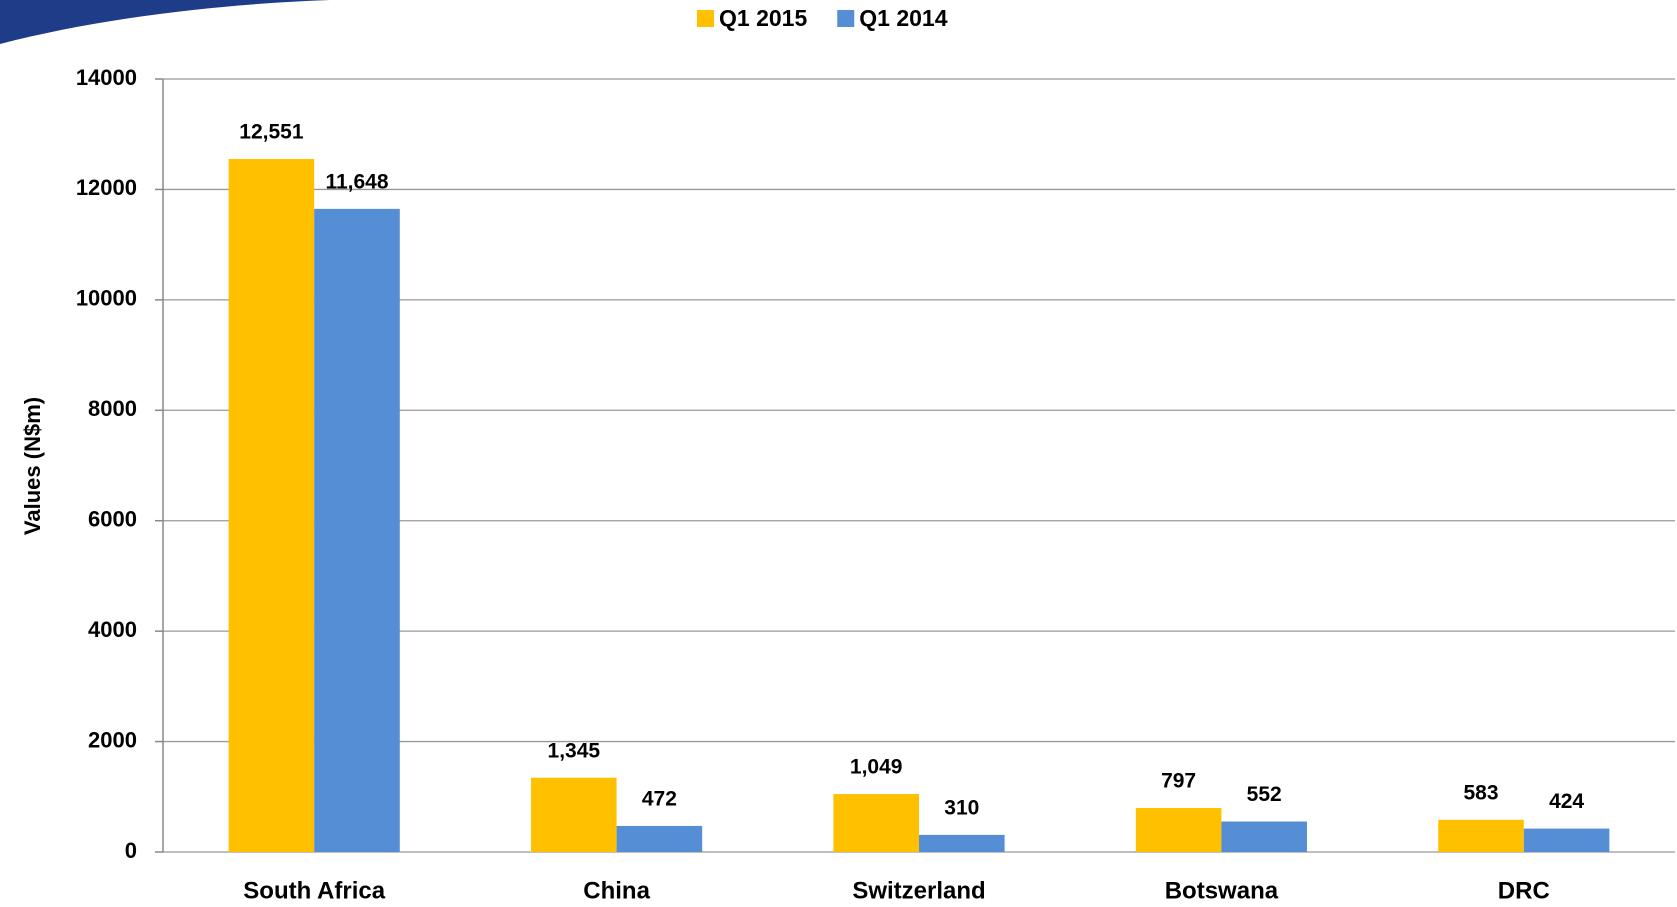 The image size is (1677, 907). I want to click on data-label: 12,551, so click(271, 132).